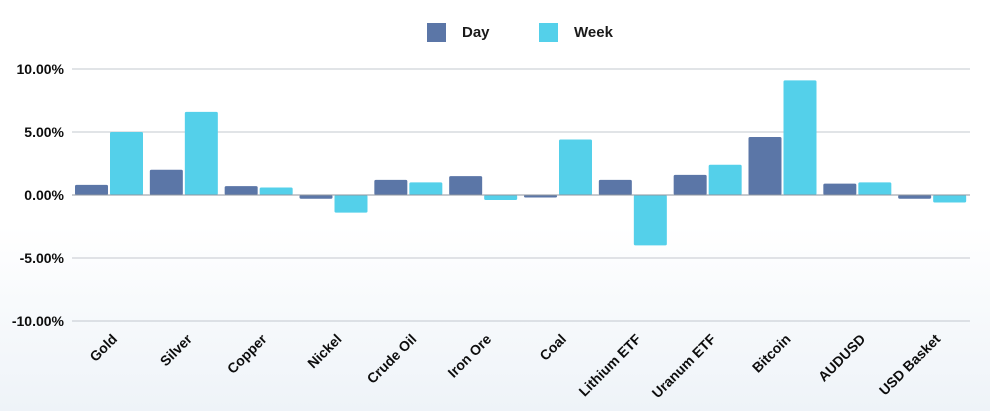  I want to click on bar-week-usd-basket, so click(950, 199).